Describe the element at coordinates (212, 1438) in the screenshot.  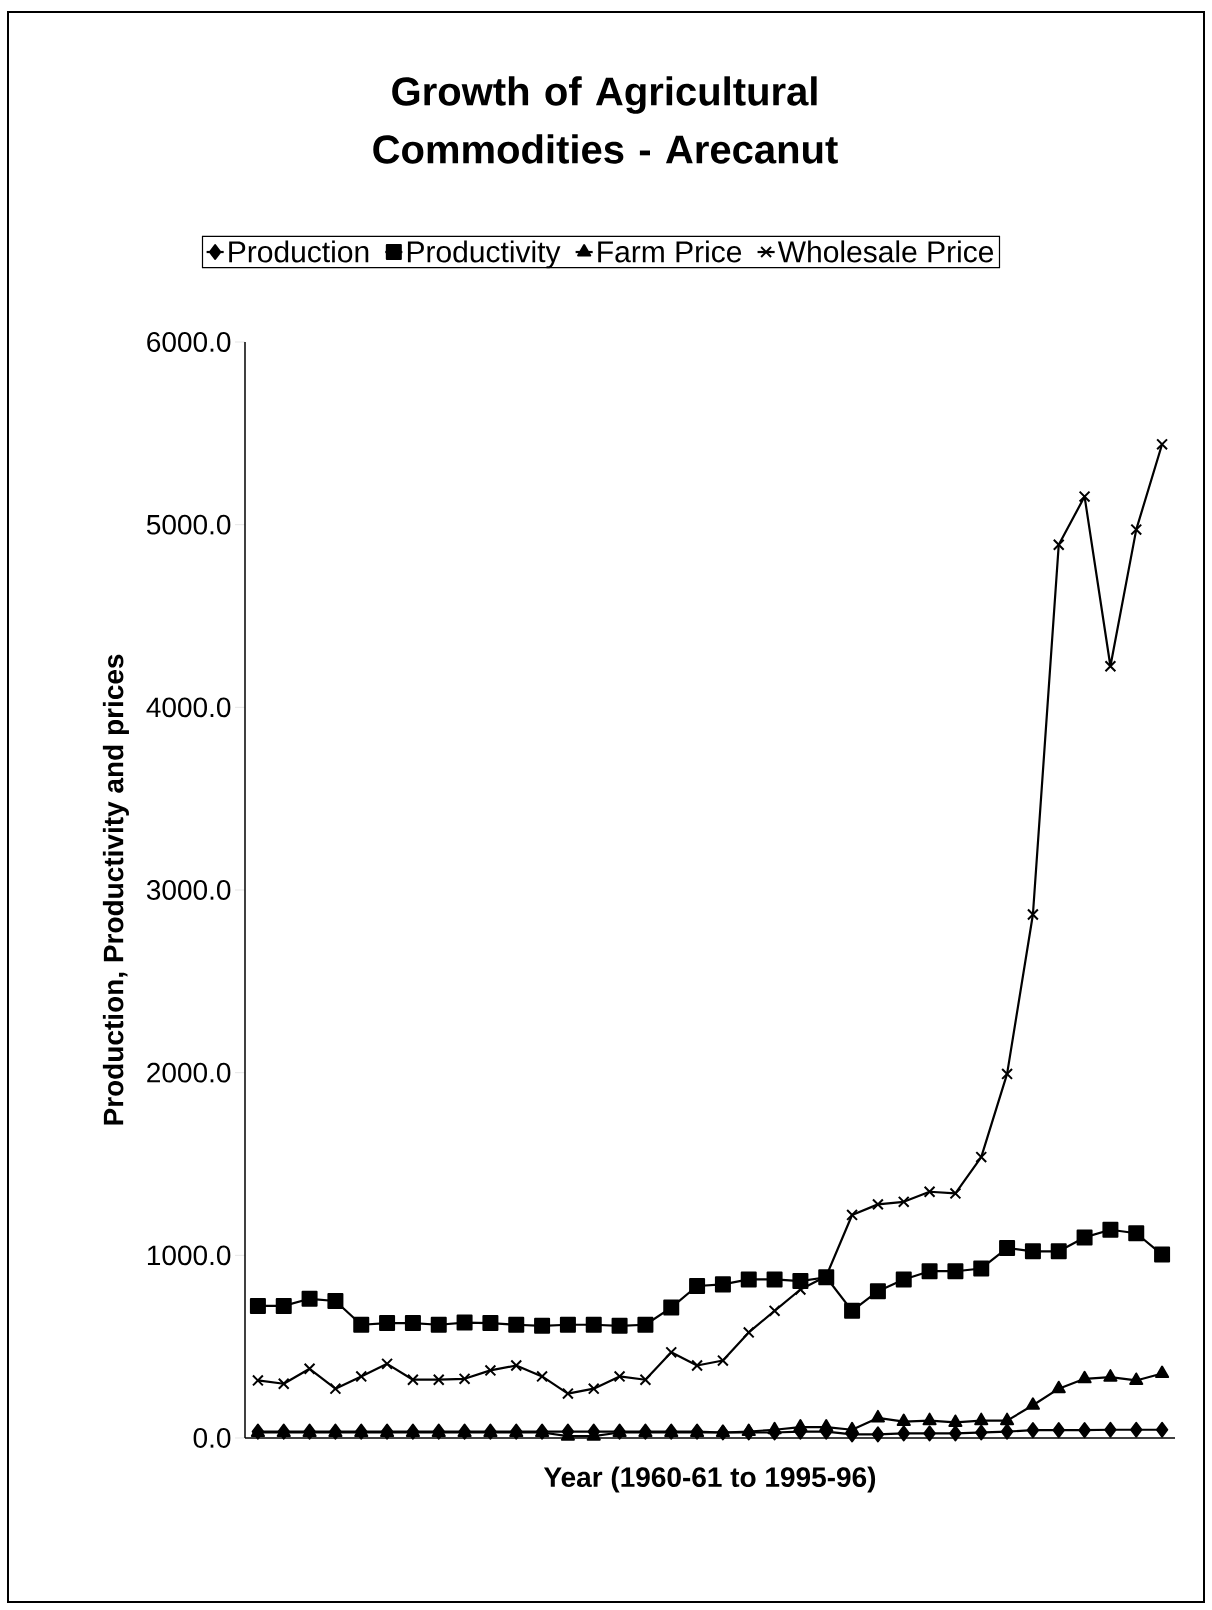
I see `y-tick-label: 0.0` at that location.